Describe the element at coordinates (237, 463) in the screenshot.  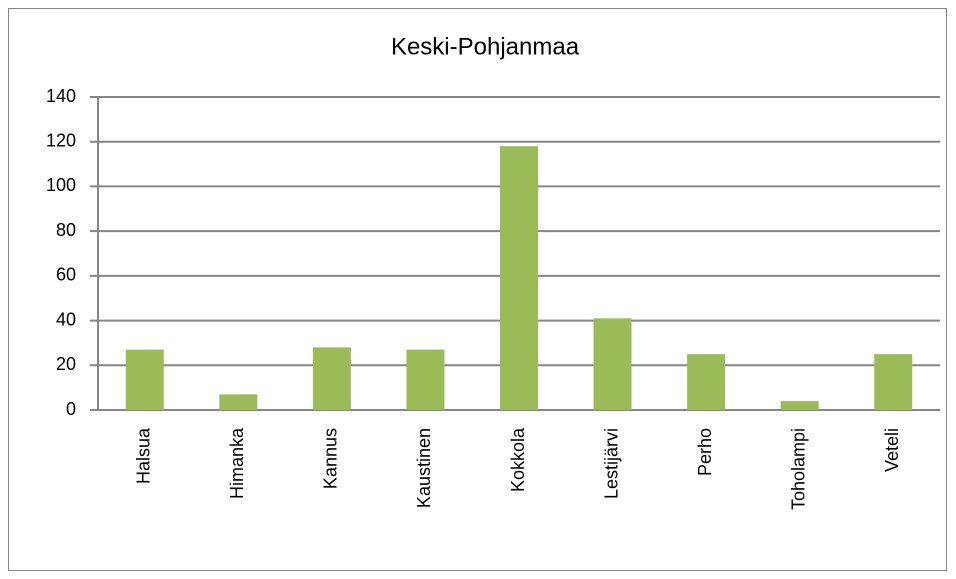
I see `x-tick-label: Himanka` at that location.